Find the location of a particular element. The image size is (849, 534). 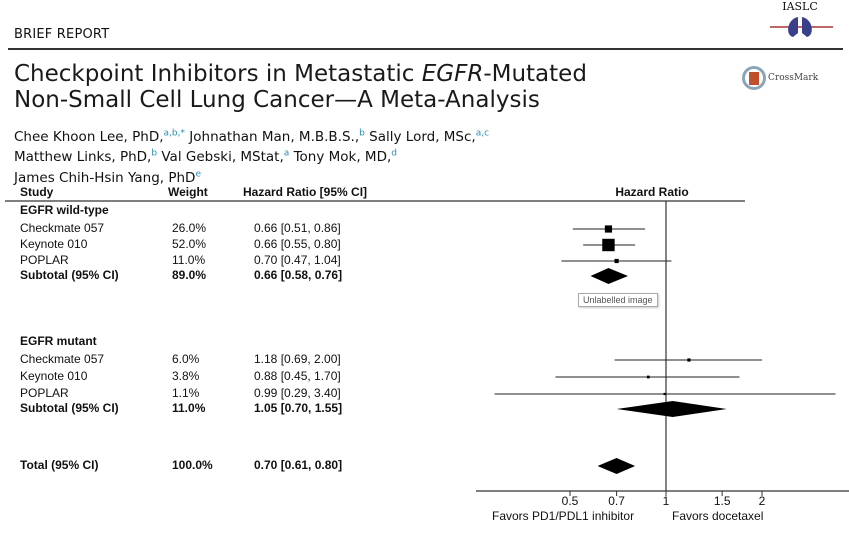

crossmark-button: CrossMark is located at coordinates (780, 78).